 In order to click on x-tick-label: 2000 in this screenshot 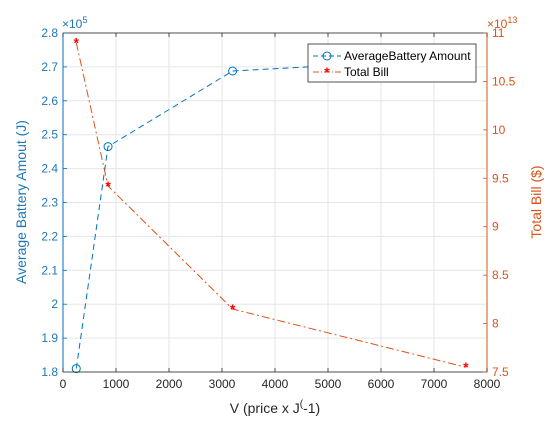, I will do `click(169, 384)`.